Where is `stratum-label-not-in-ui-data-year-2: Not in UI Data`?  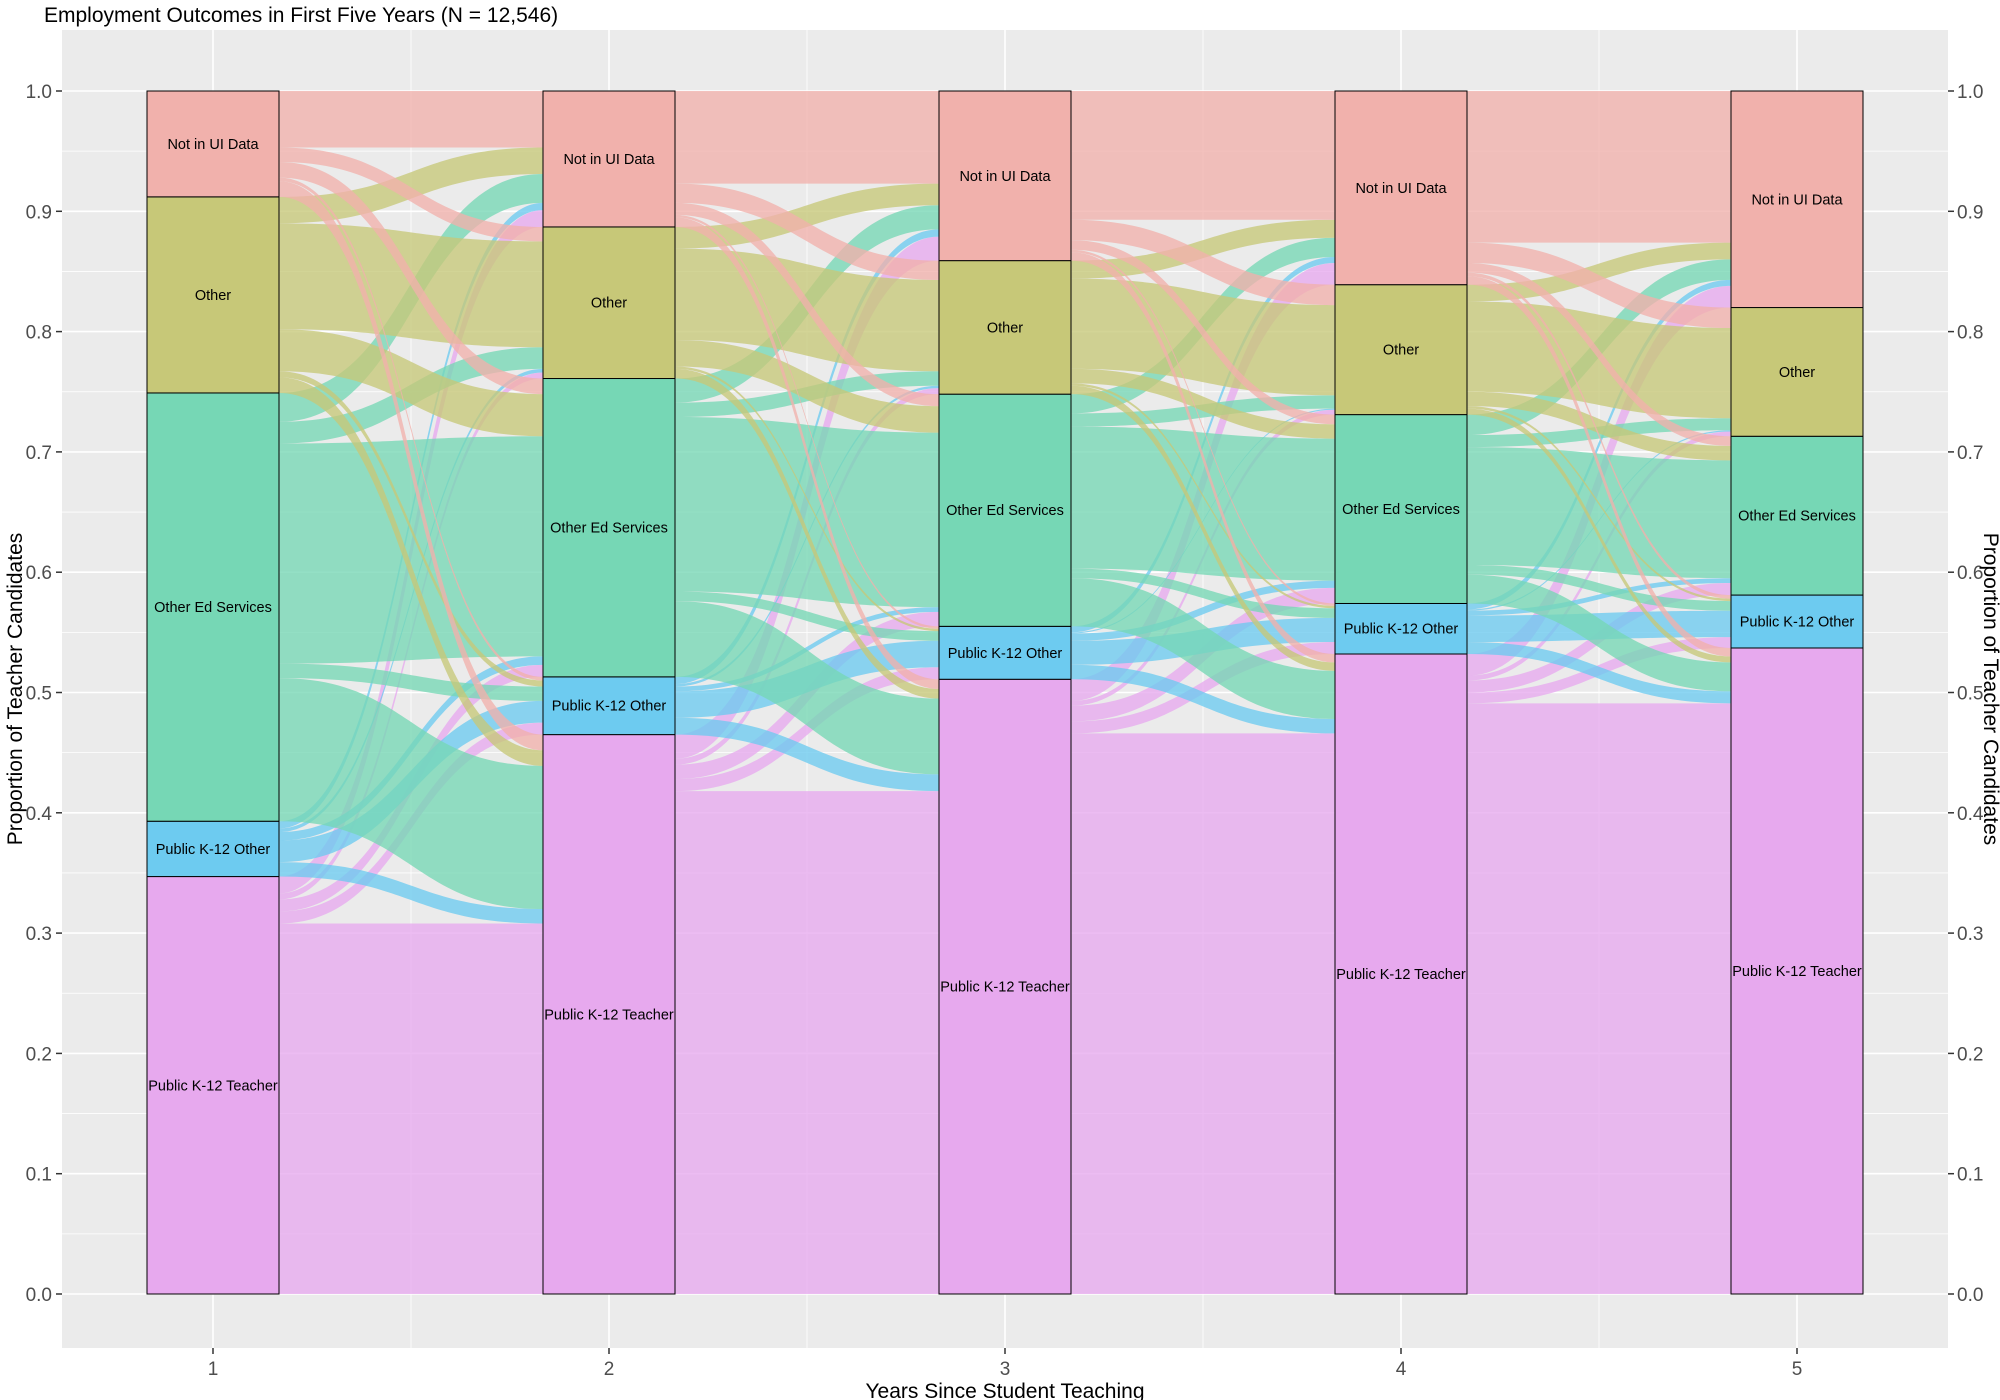 stratum-label-not-in-ui-data-year-2: Not in UI Data is located at coordinates (609, 160).